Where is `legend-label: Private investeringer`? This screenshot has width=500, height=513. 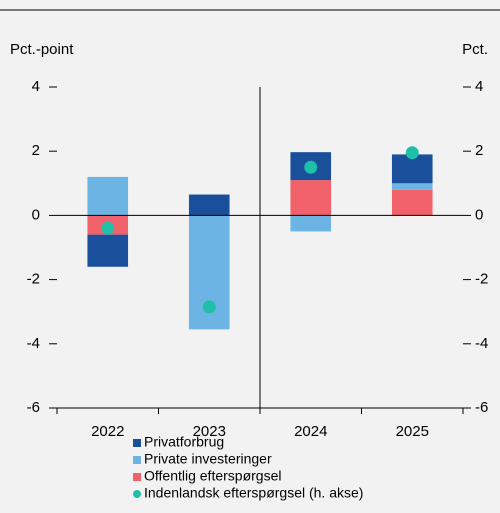 legend-label: Private investeringer is located at coordinates (208, 459).